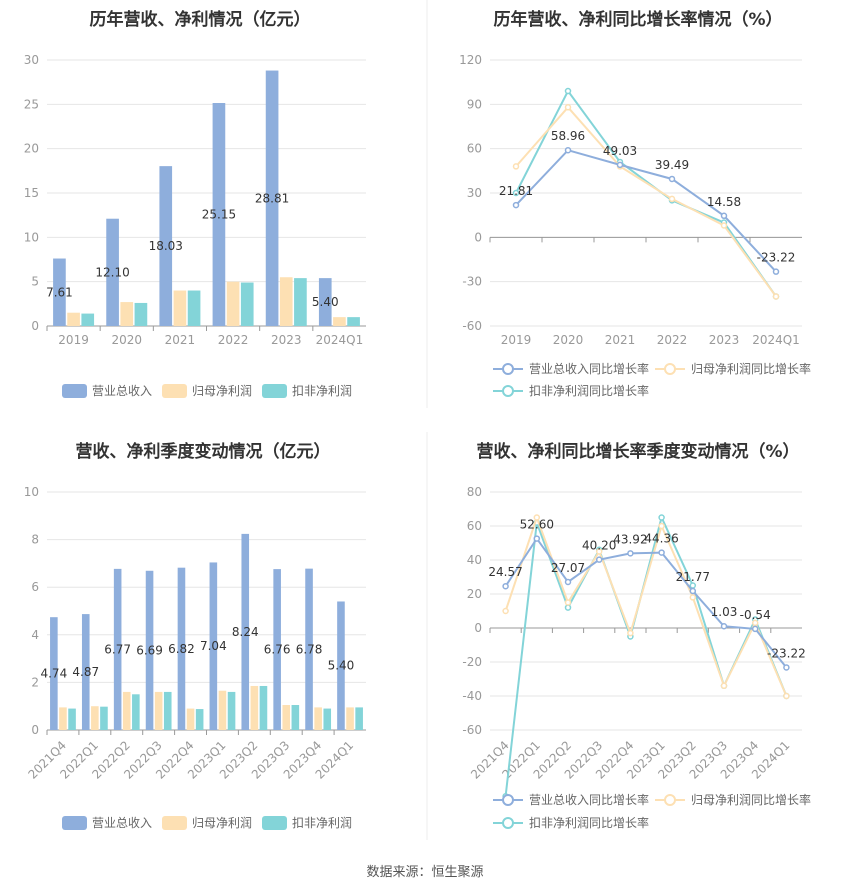 This screenshot has height=891, width=850. What do you see at coordinates (149, 650) in the screenshot?
I see `data-label: 6.69` at bounding box center [149, 650].